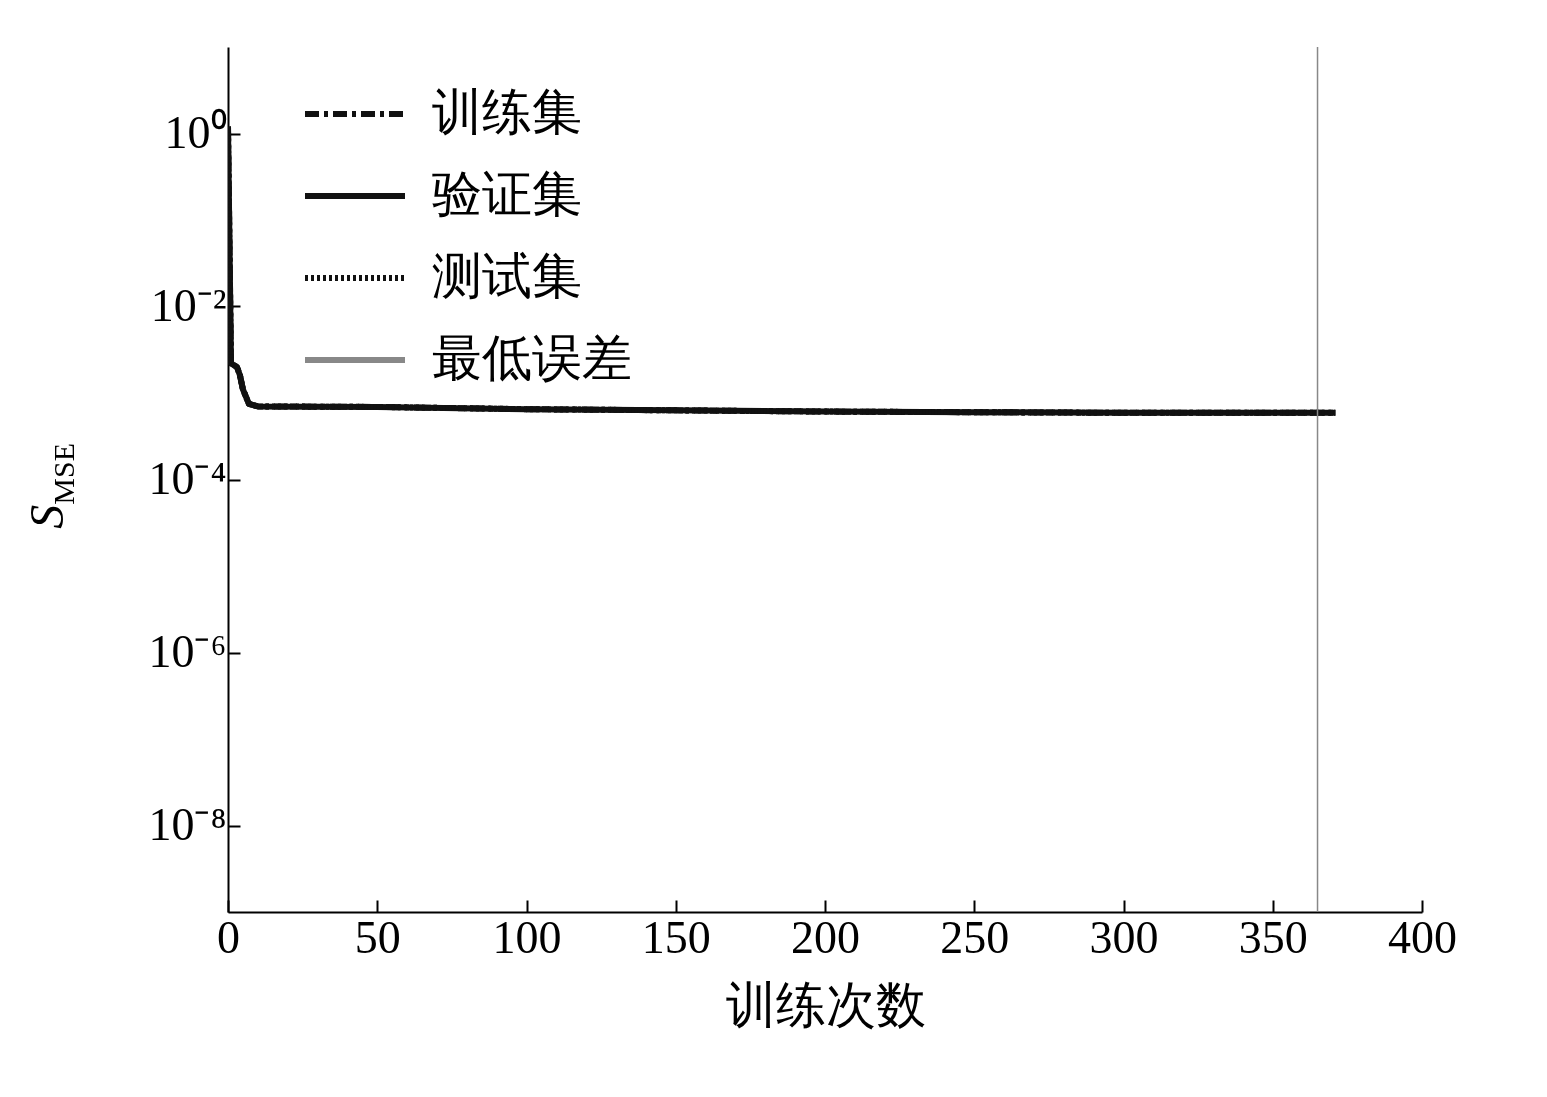  What do you see at coordinates (507, 276) in the screenshot?
I see `legend-label: 测试集` at bounding box center [507, 276].